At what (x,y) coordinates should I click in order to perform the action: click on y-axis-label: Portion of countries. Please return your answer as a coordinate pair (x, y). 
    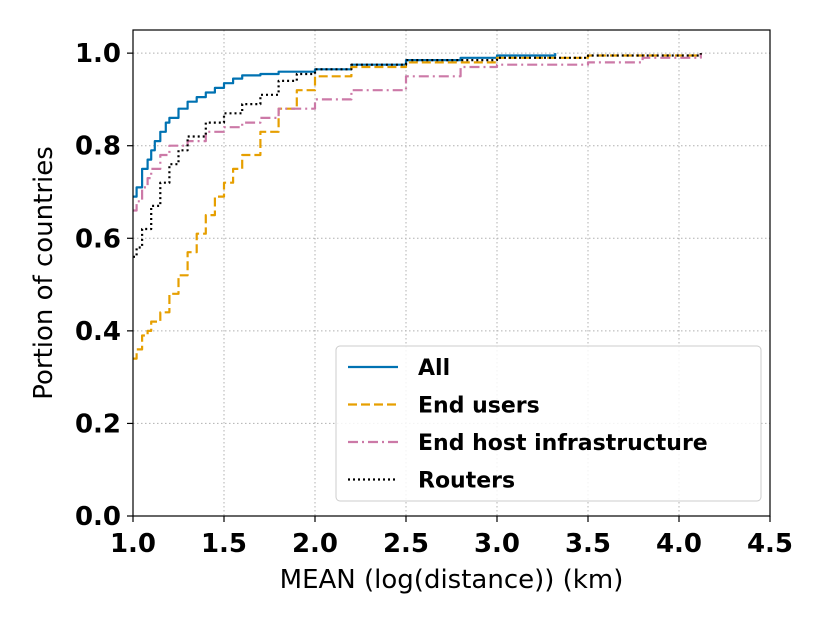
    Looking at the image, I should click on (44, 273).